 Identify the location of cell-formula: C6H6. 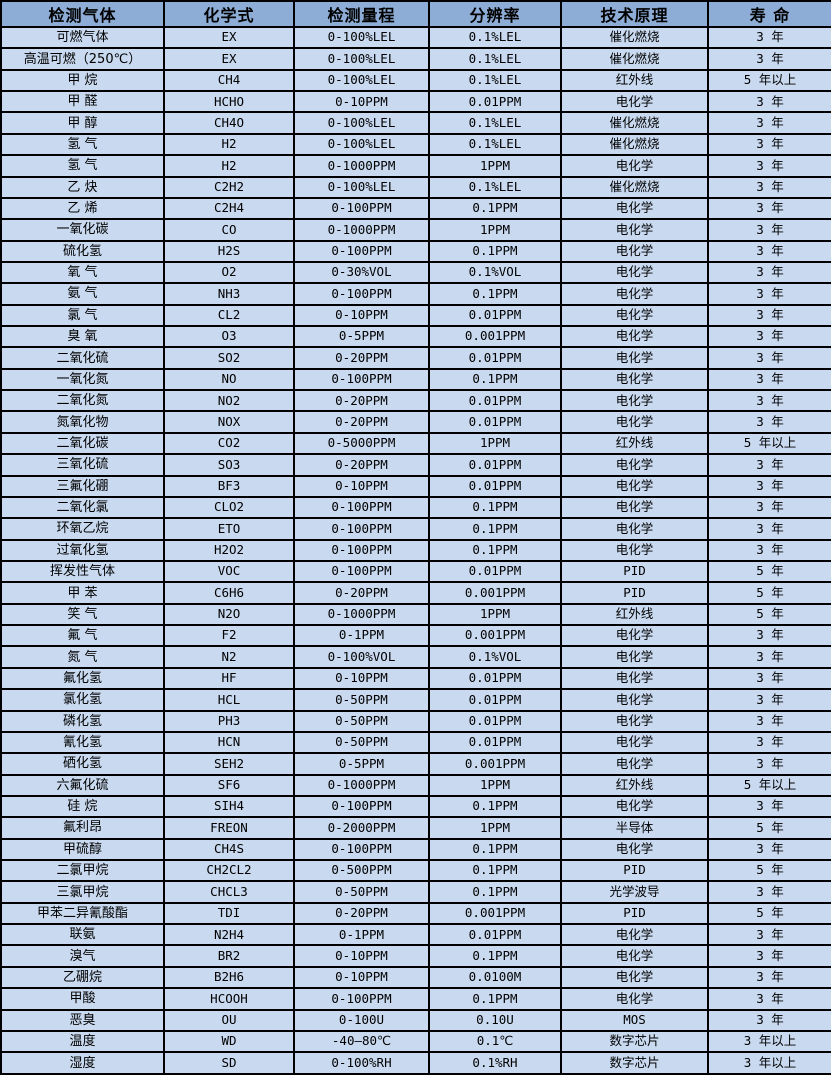
(229, 593).